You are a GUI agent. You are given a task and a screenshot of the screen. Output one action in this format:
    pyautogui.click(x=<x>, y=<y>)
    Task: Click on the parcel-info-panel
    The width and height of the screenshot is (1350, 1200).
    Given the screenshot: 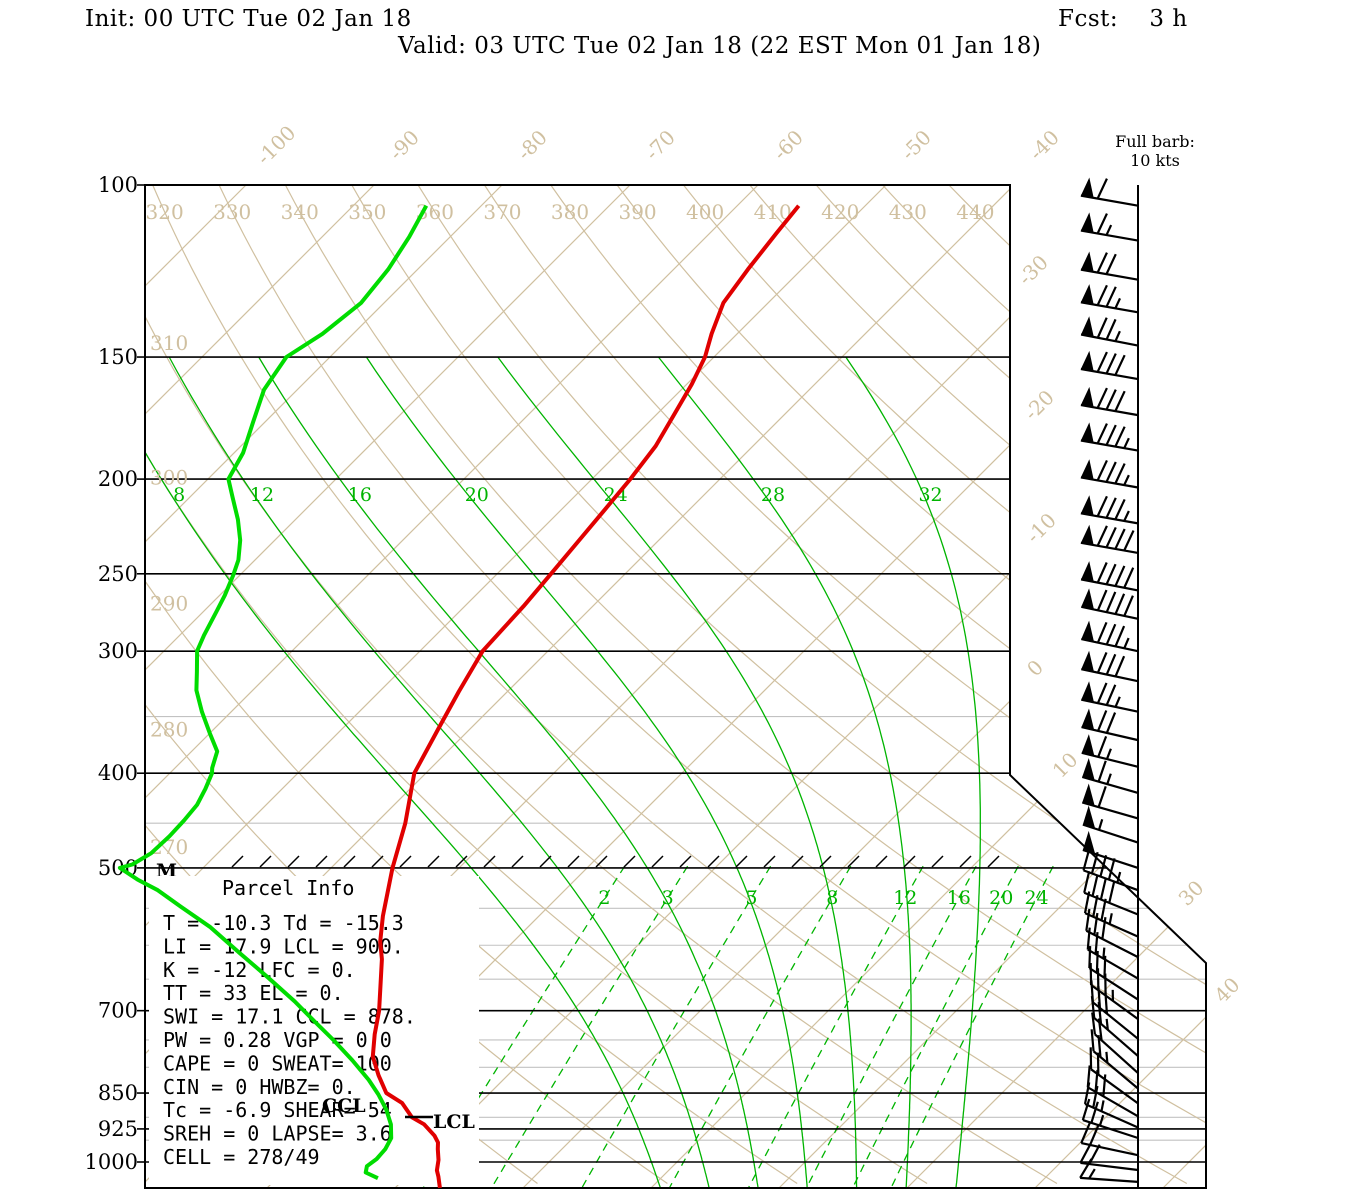 What is the action you would take?
    pyautogui.click(x=314, y=1030)
    